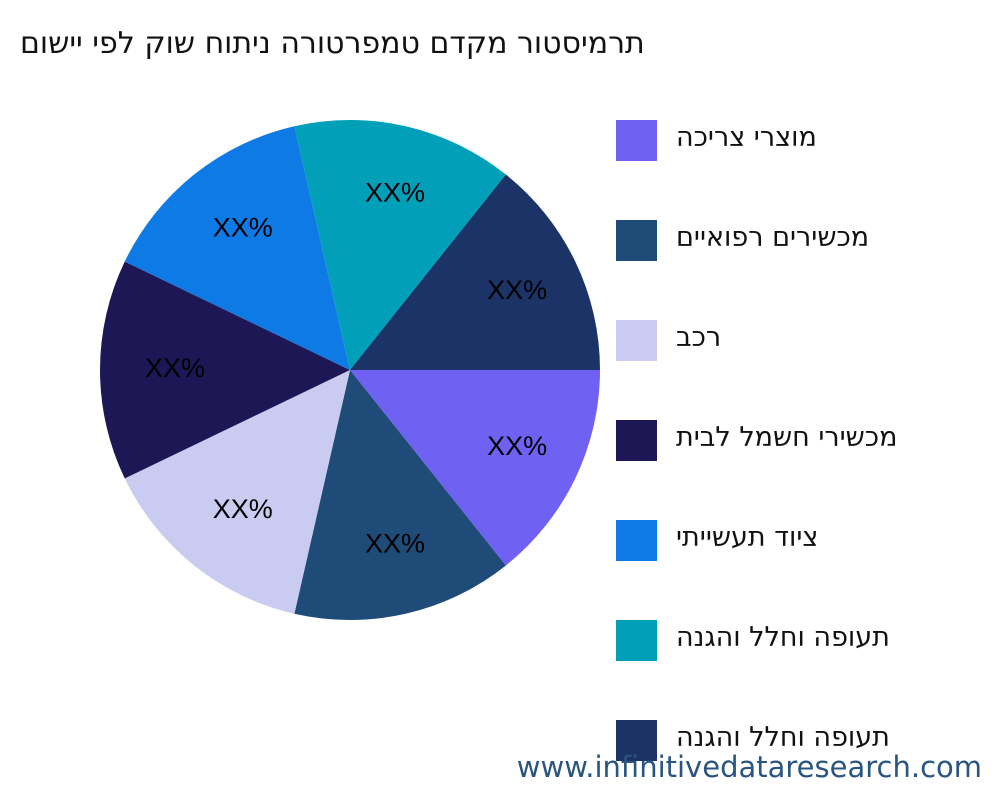 The image size is (1000, 800). Describe the element at coordinates (773, 237) in the screenshot. I see `legend-label: םייאופר םירישכמ` at that location.